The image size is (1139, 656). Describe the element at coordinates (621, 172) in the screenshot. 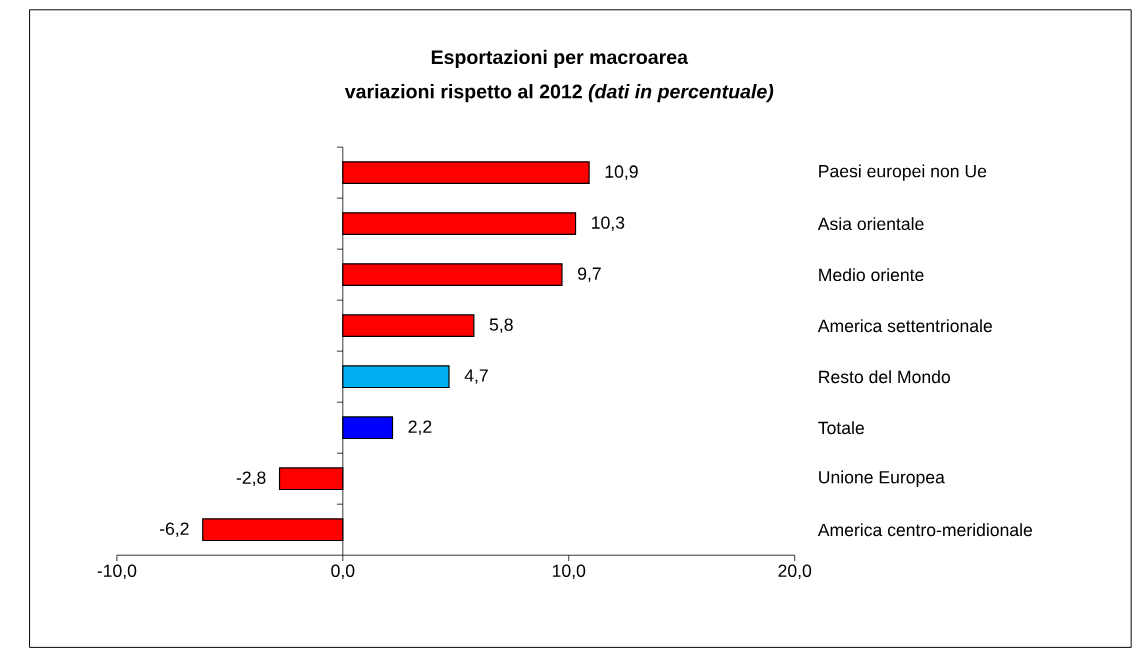

I see `data-label: 10,9` at that location.